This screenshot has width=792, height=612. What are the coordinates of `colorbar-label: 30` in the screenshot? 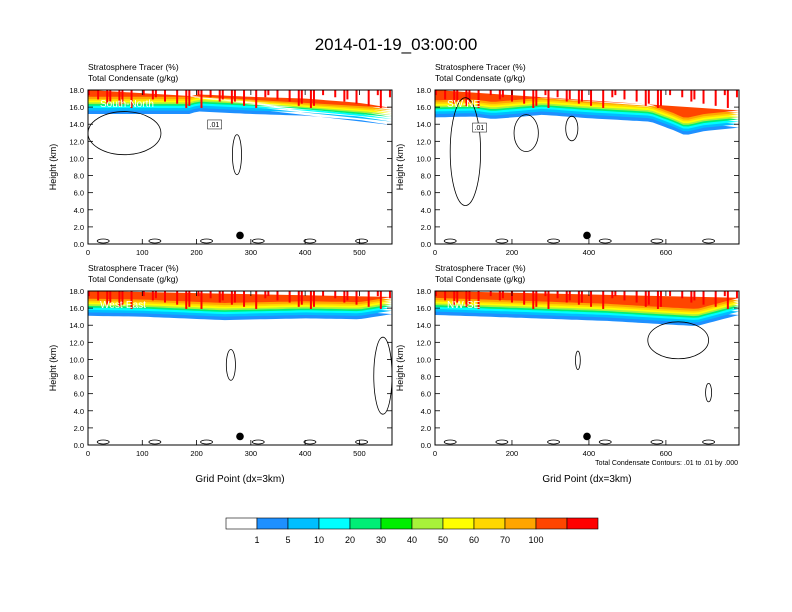 It's located at (381, 540).